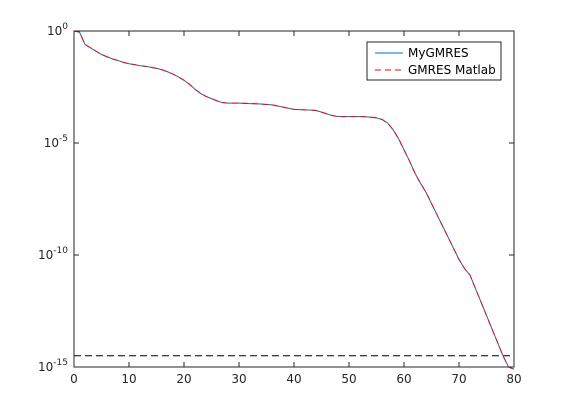 This screenshot has height=410, width=568. What do you see at coordinates (238, 379) in the screenshot?
I see `x-tick-label: 30` at bounding box center [238, 379].